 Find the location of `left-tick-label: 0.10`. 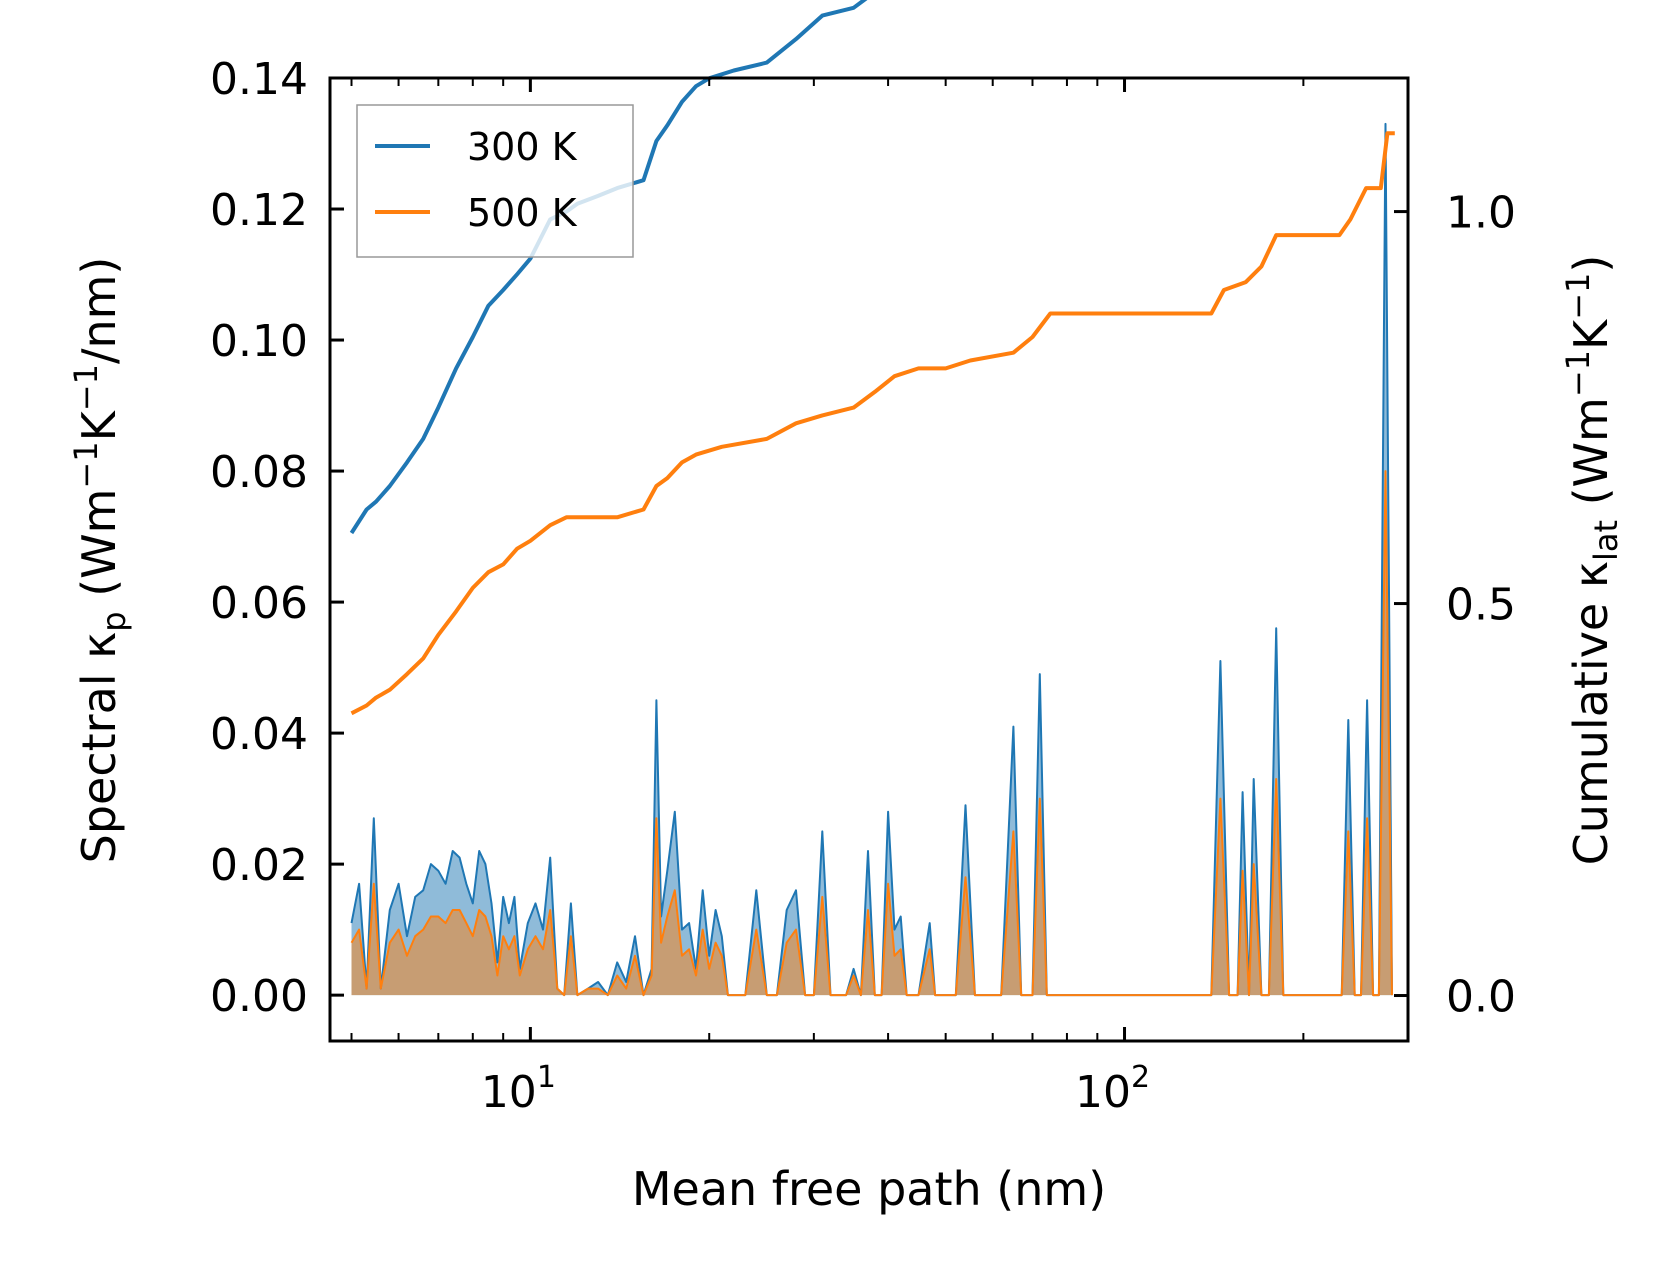

left-tick-label: 0.10 is located at coordinates (259, 341).